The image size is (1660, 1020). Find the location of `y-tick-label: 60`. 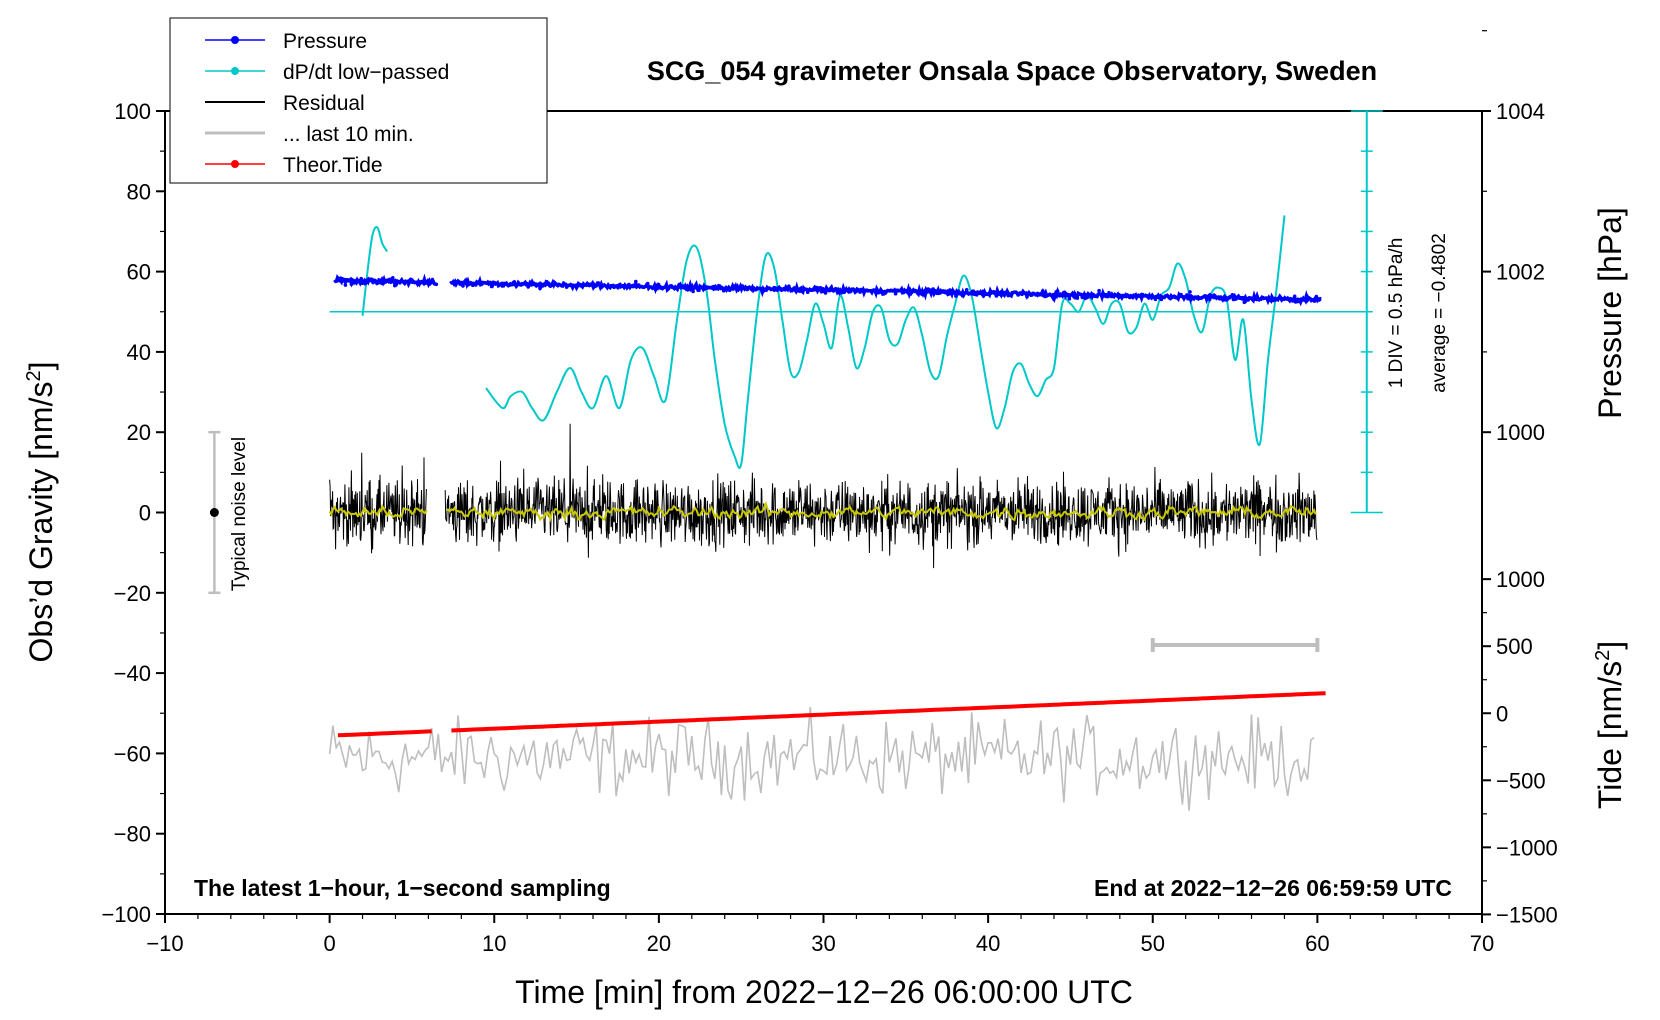

y-tick-label: 60 is located at coordinates (139, 272).